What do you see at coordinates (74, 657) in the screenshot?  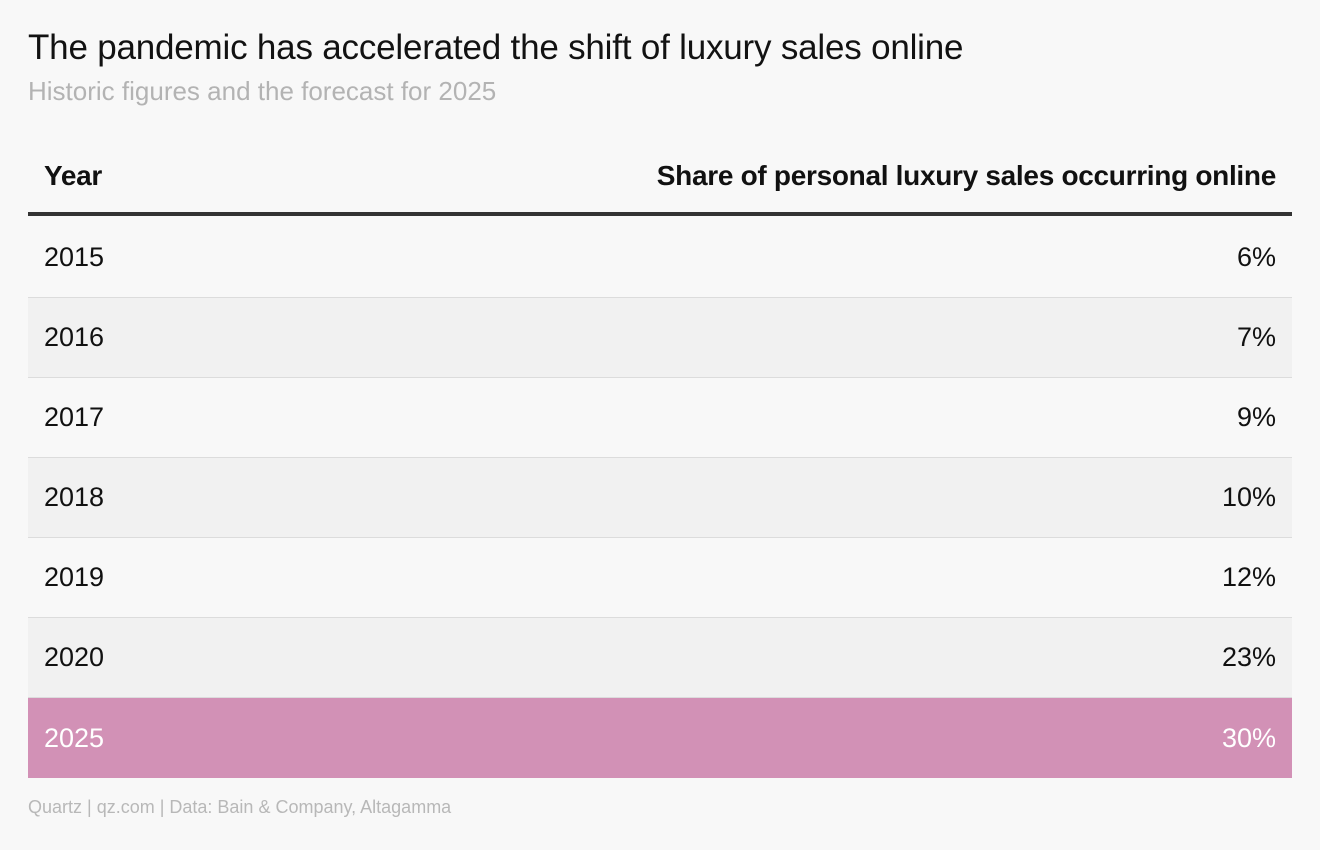 I see `cell-year: 2020` at bounding box center [74, 657].